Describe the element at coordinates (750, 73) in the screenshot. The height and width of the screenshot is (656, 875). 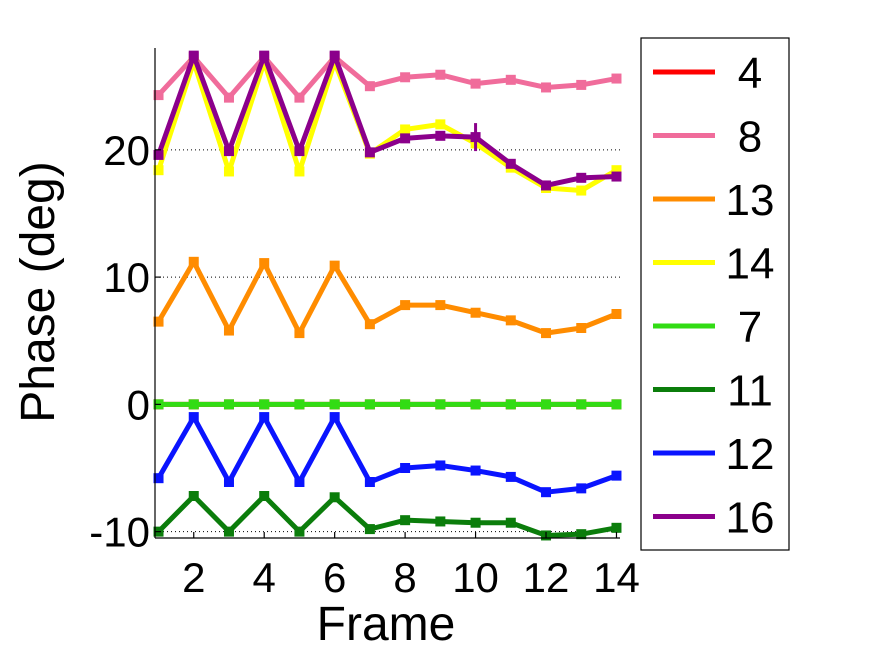
I see `legend-label: 4` at that location.